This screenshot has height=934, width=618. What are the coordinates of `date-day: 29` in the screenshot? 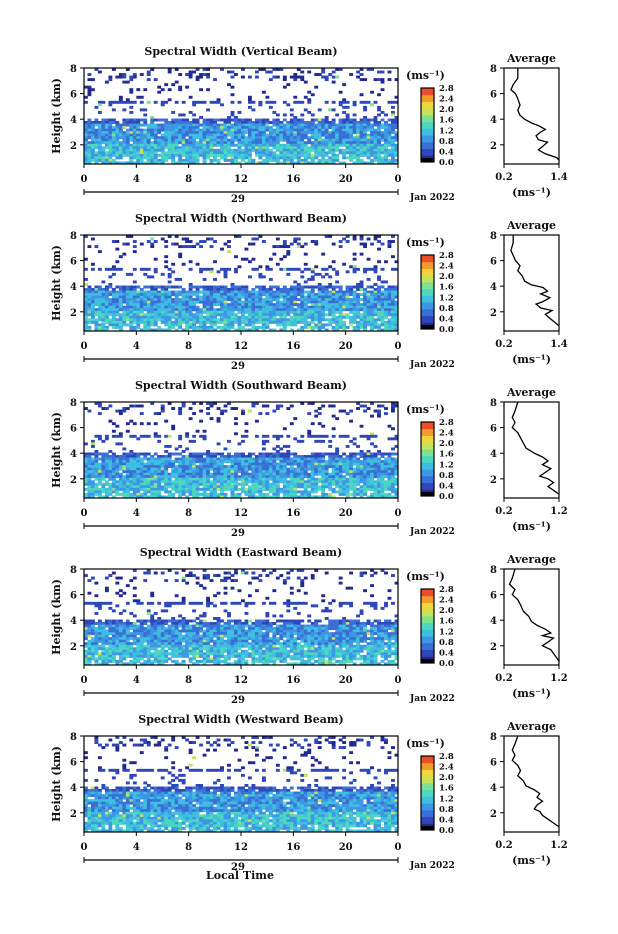 It's located at (238, 366).